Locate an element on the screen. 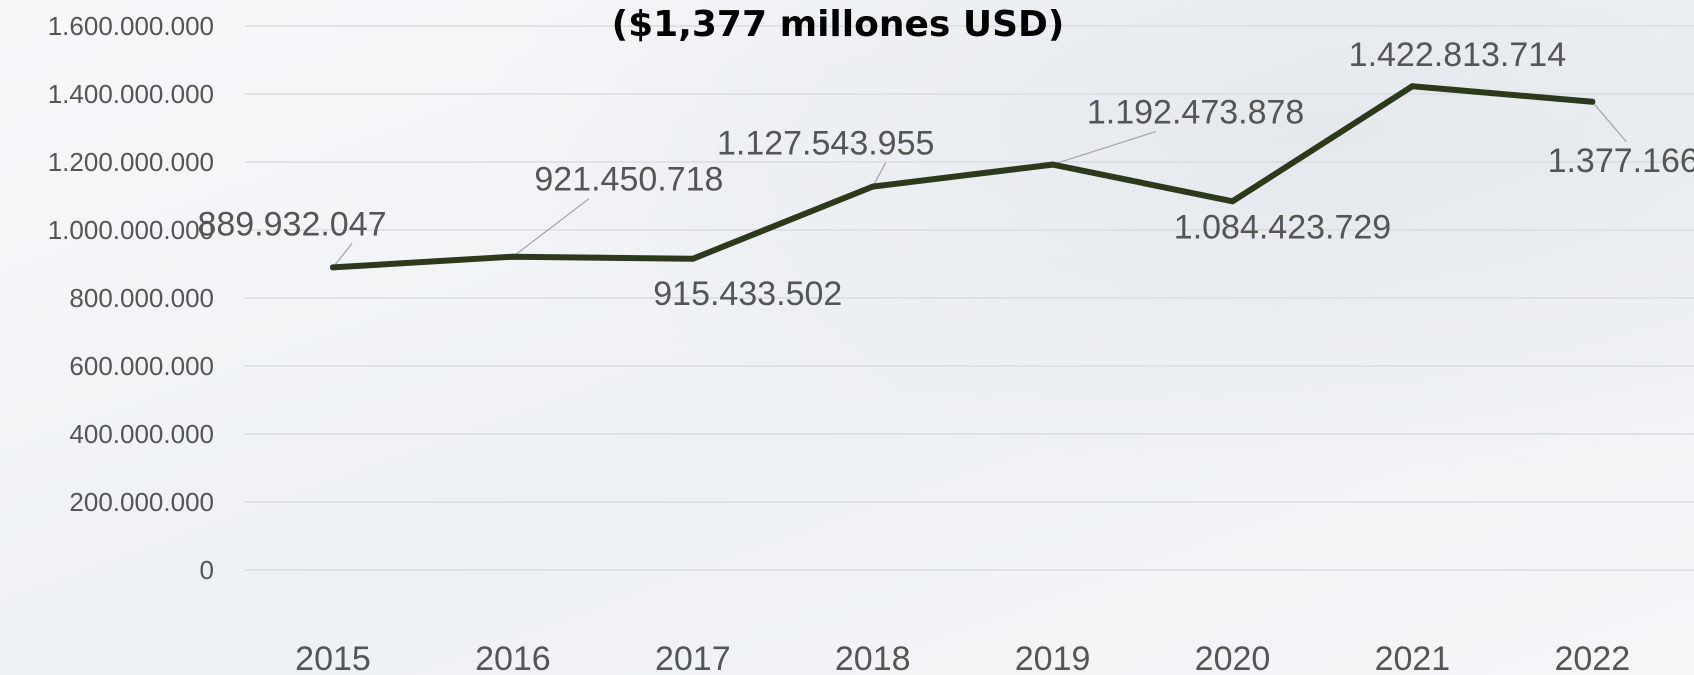 Image resolution: width=1694 pixels, height=675 pixels. x-tick-label: 2017 is located at coordinates (693, 657).